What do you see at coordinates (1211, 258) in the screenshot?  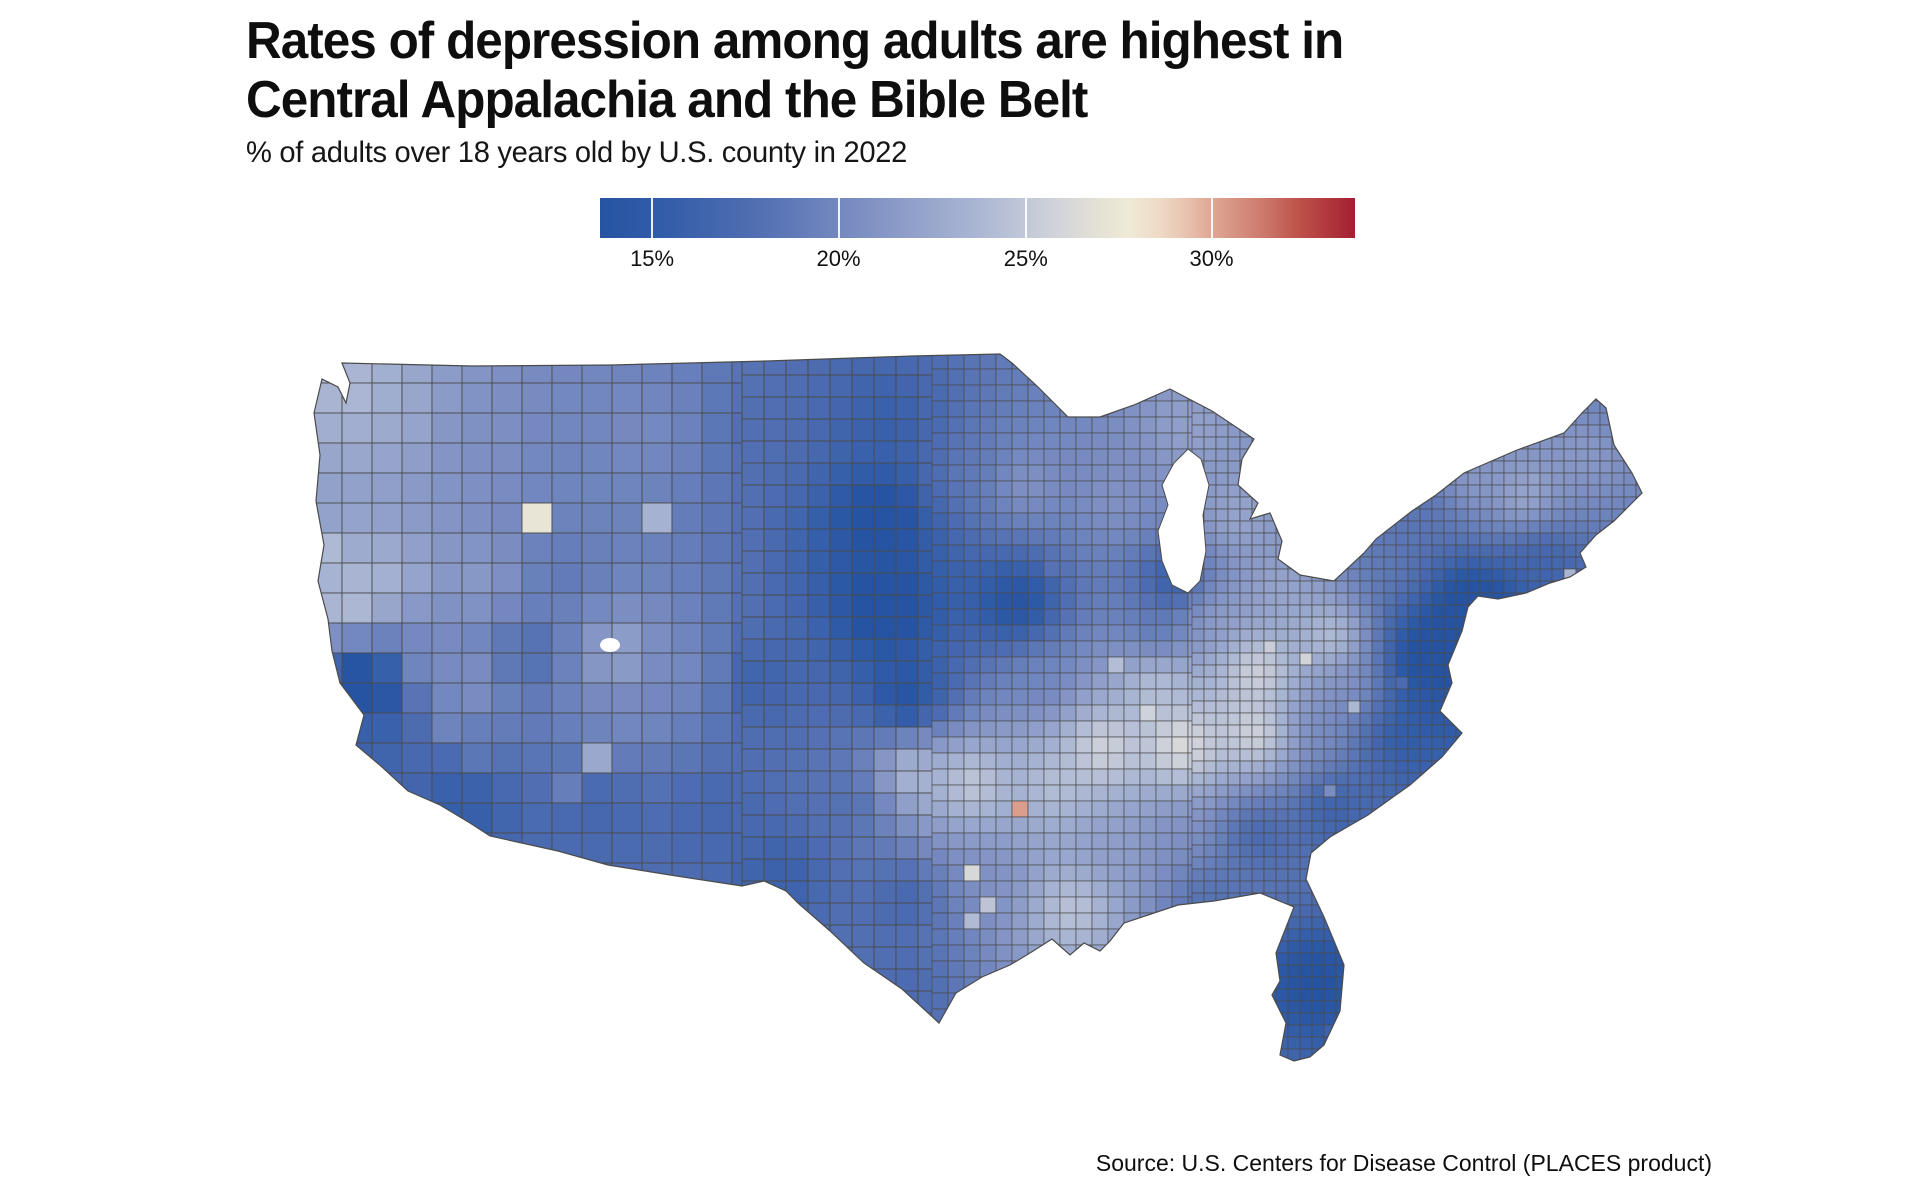 I see `legend-tick-label: 30%` at bounding box center [1211, 258].